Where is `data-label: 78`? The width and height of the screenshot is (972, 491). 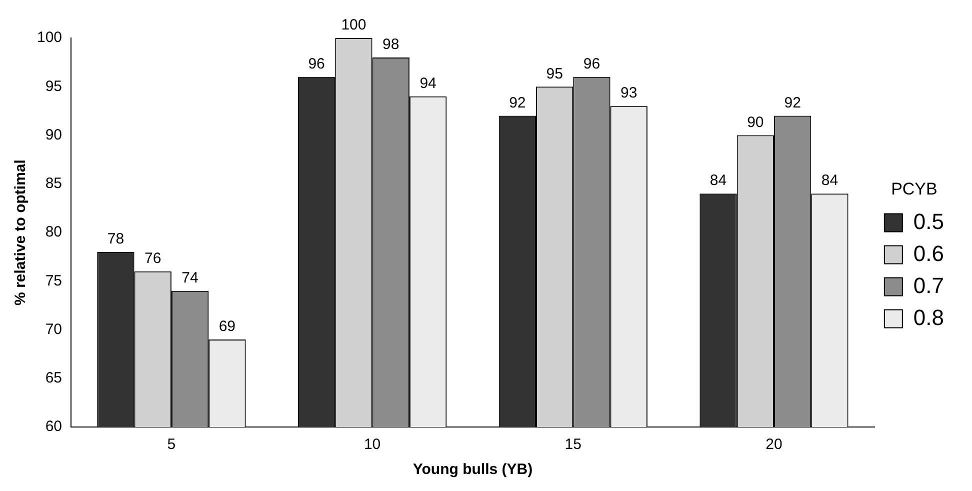
data-label: 78 is located at coordinates (115, 239).